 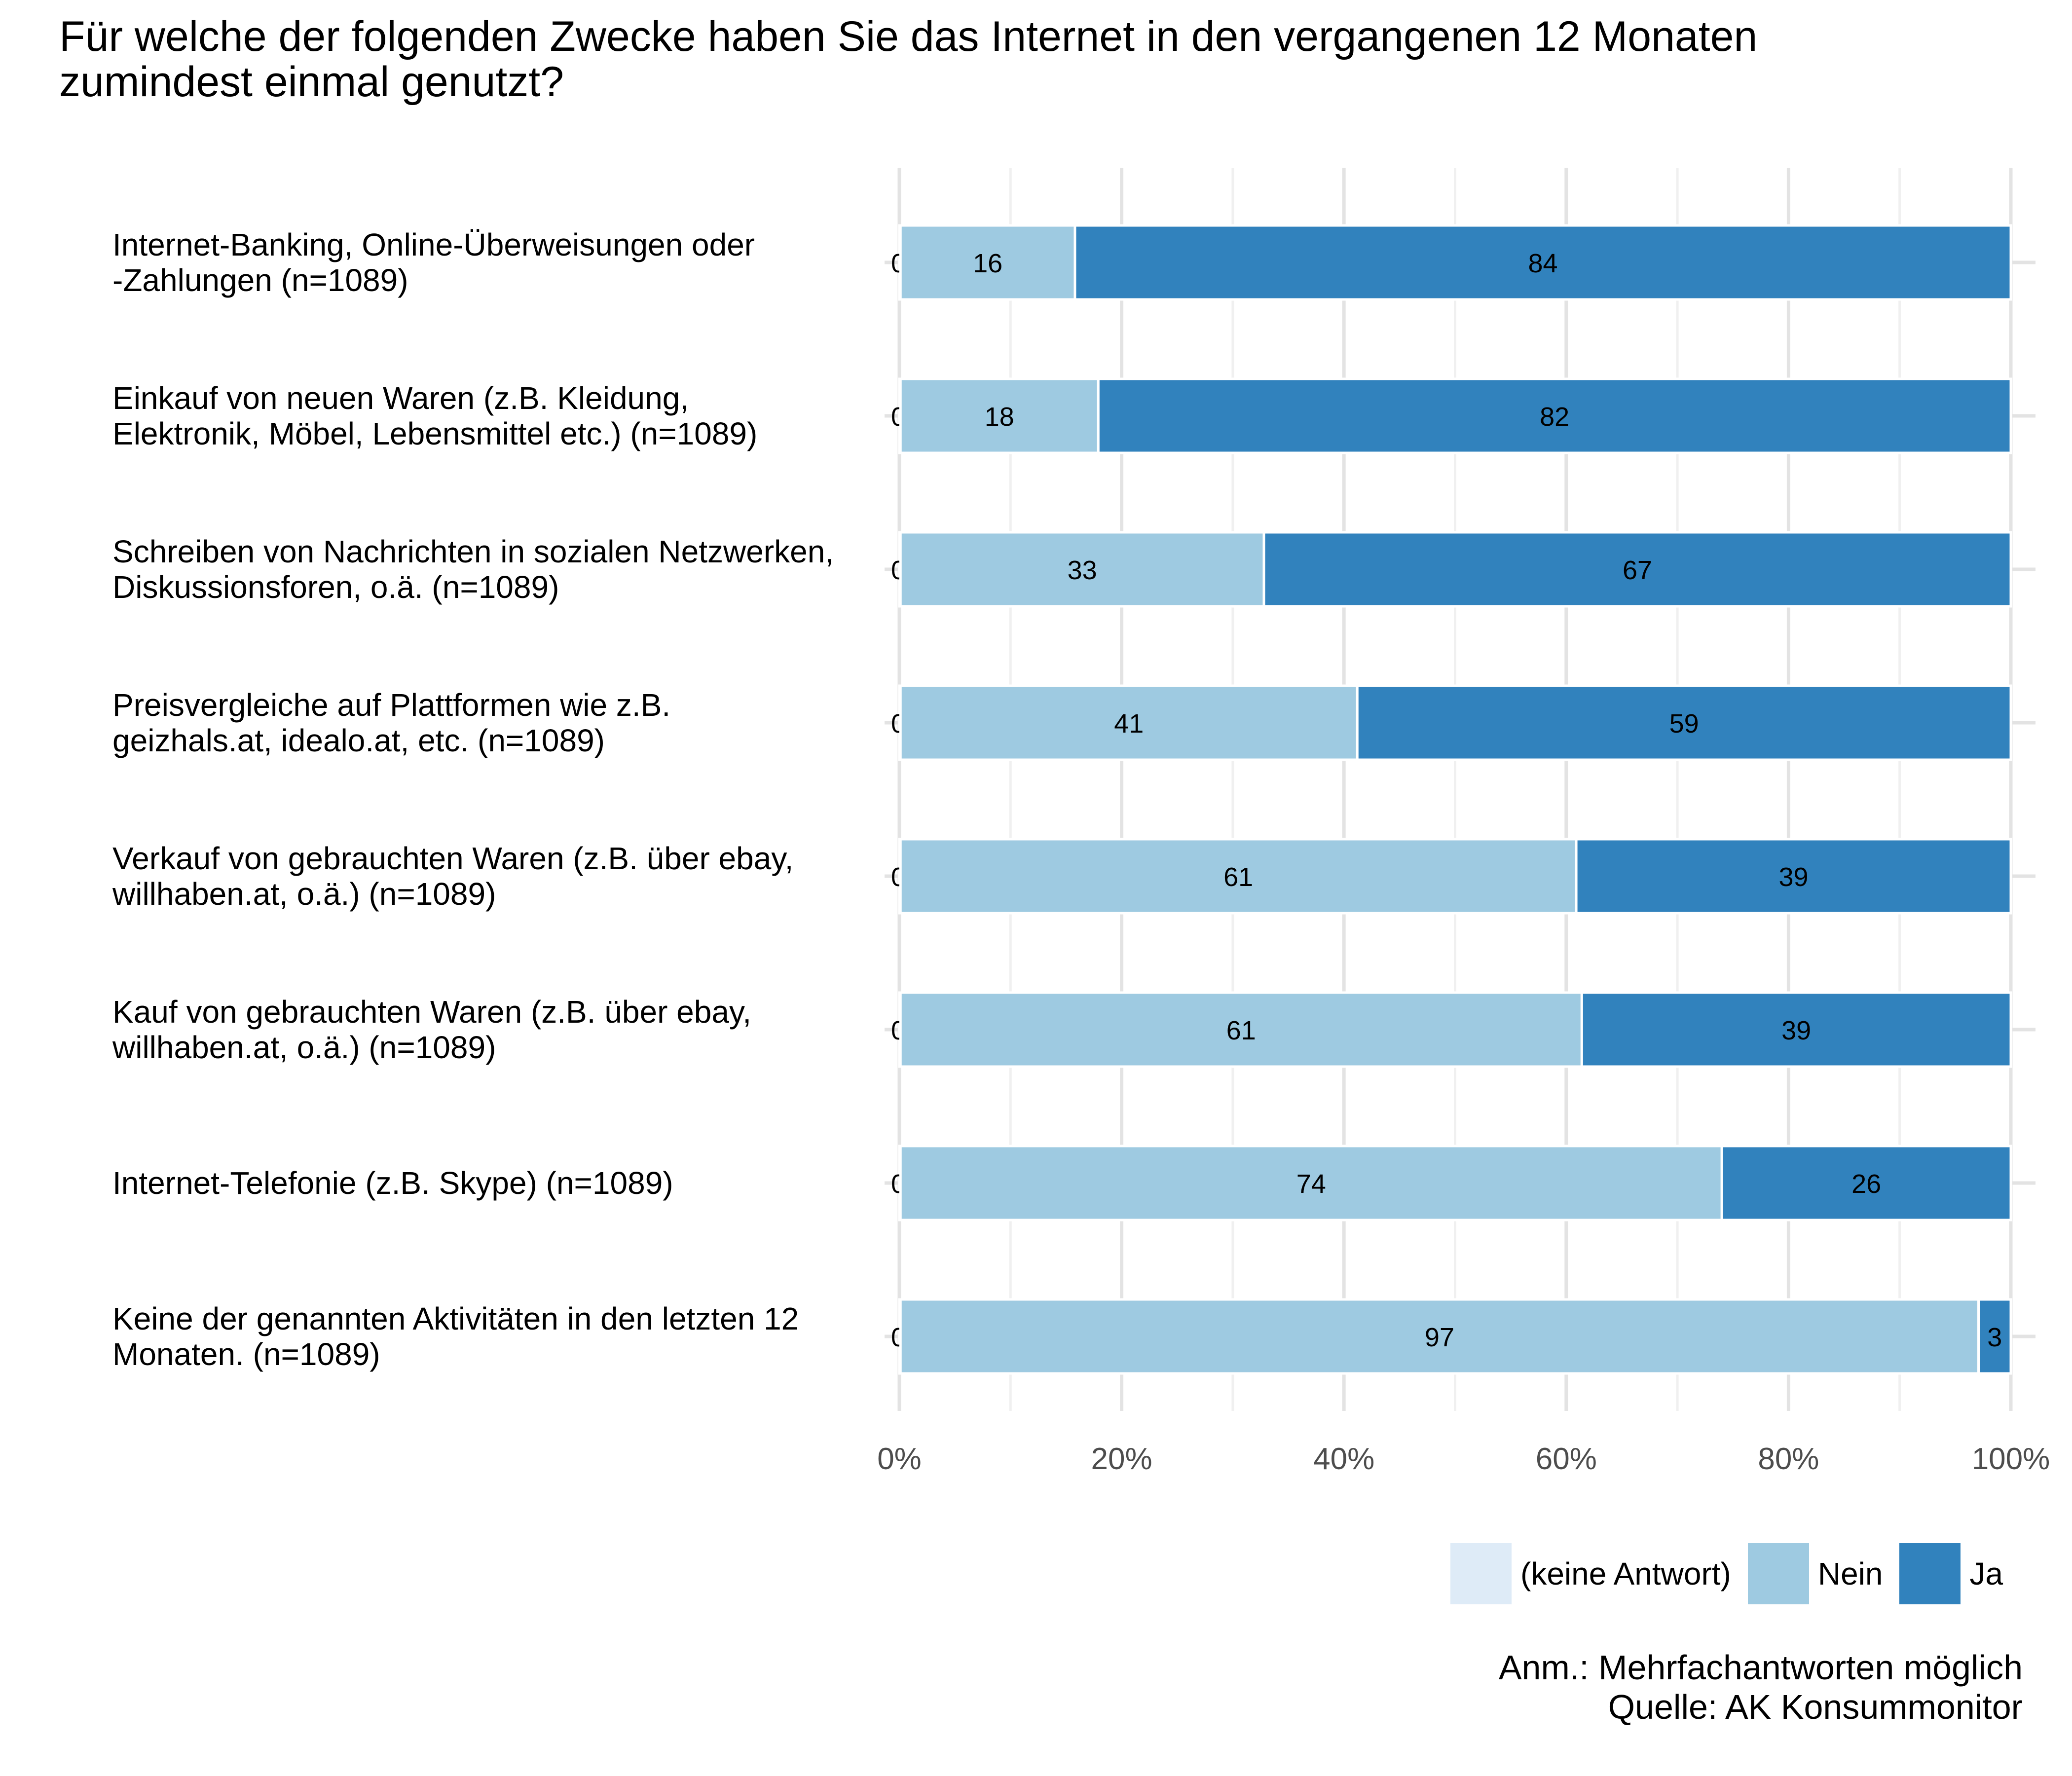 I want to click on note-line: Anm.: Mehrfachantworten möglich, so click(x=1761, y=1668).